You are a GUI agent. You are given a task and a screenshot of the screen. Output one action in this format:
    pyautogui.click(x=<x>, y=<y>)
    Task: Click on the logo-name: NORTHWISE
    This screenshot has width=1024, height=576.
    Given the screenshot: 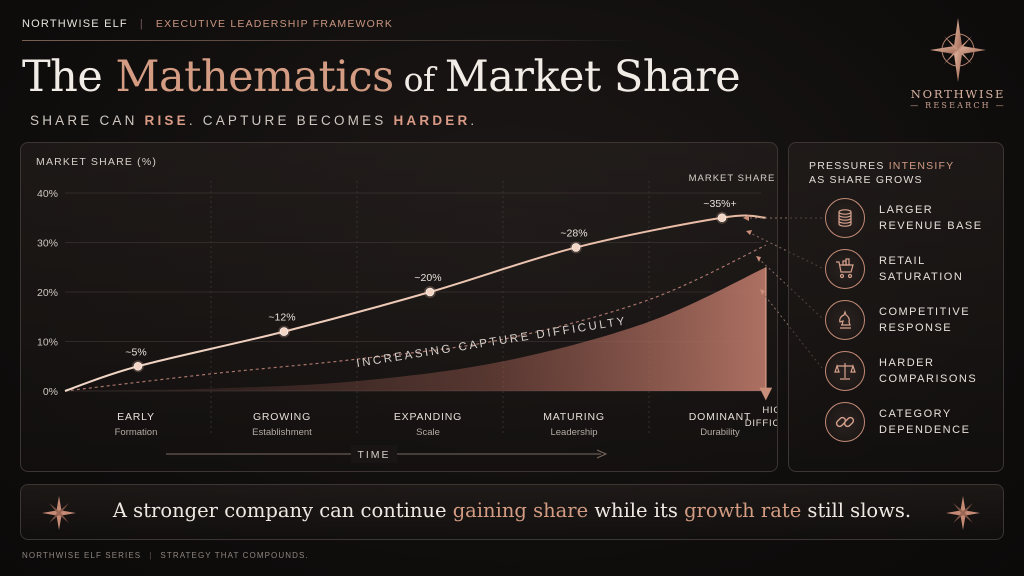 What is the action you would take?
    pyautogui.click(x=958, y=94)
    